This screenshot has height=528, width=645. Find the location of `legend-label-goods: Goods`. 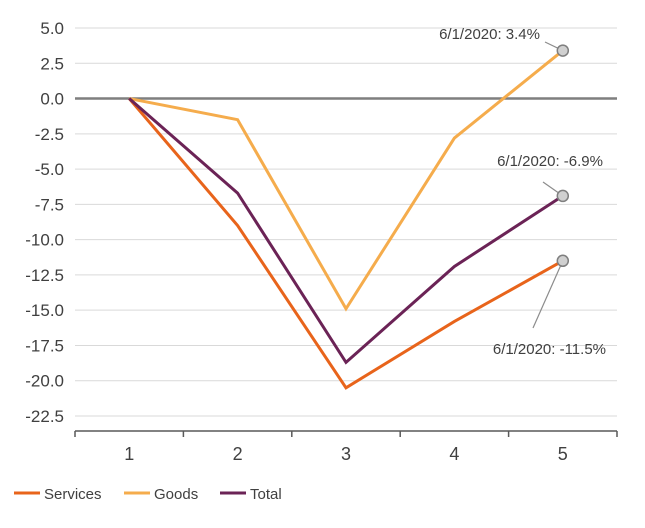

legend-label-goods: Goods is located at coordinates (176, 494).